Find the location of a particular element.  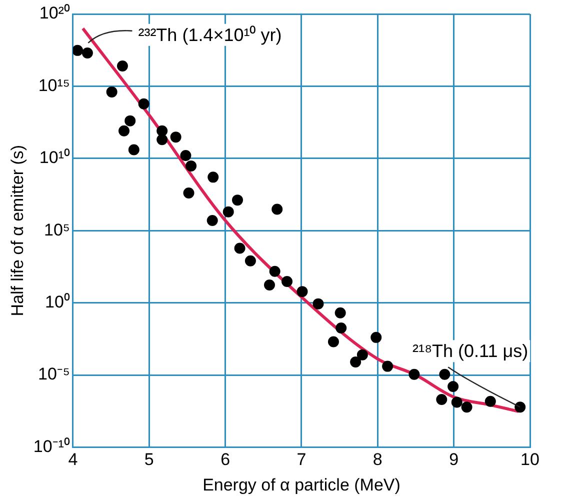

y-tick-label: 10⁰ is located at coordinates (57, 302).